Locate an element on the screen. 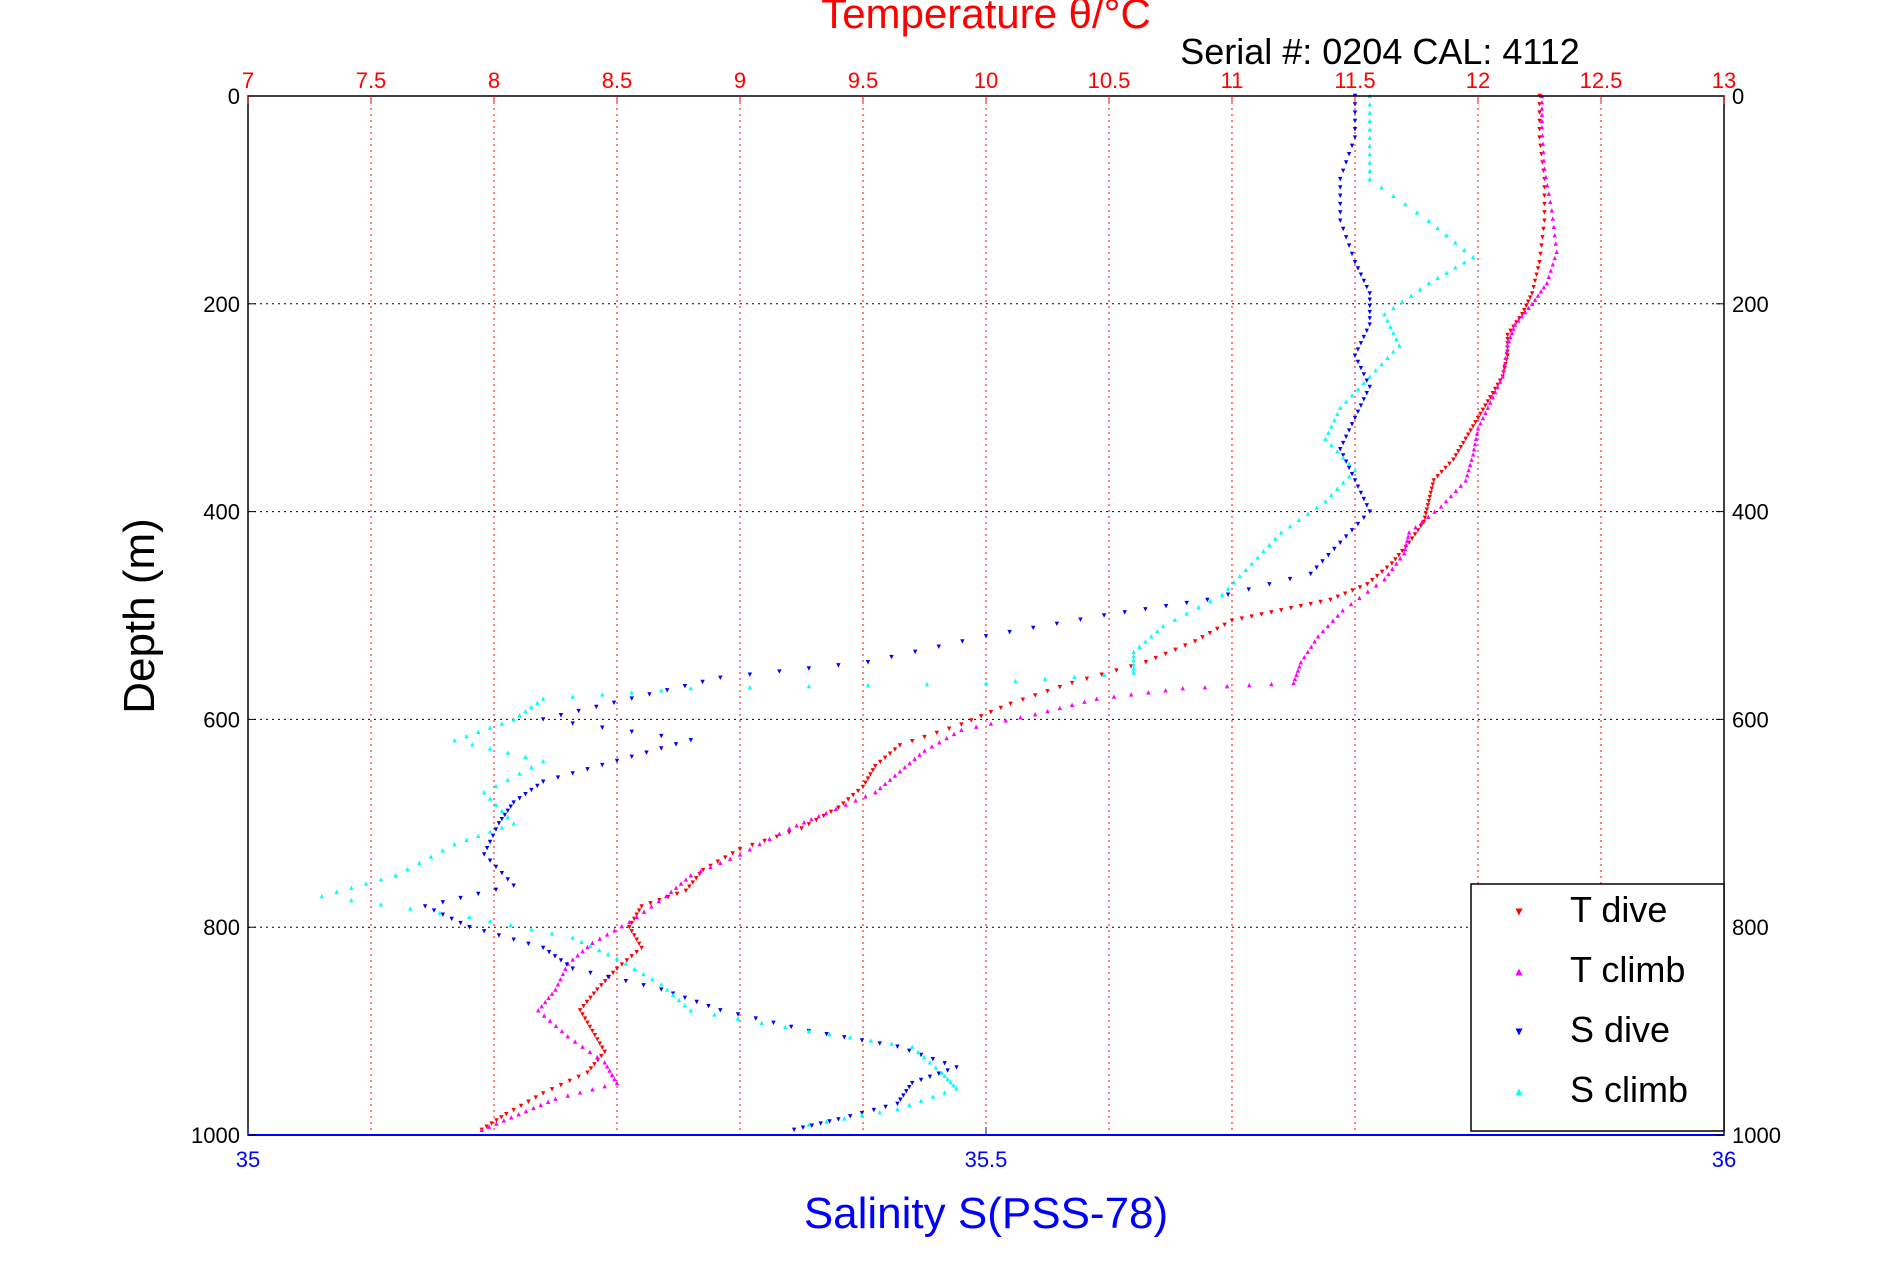  legend-box is located at coordinates (1597, 1007).